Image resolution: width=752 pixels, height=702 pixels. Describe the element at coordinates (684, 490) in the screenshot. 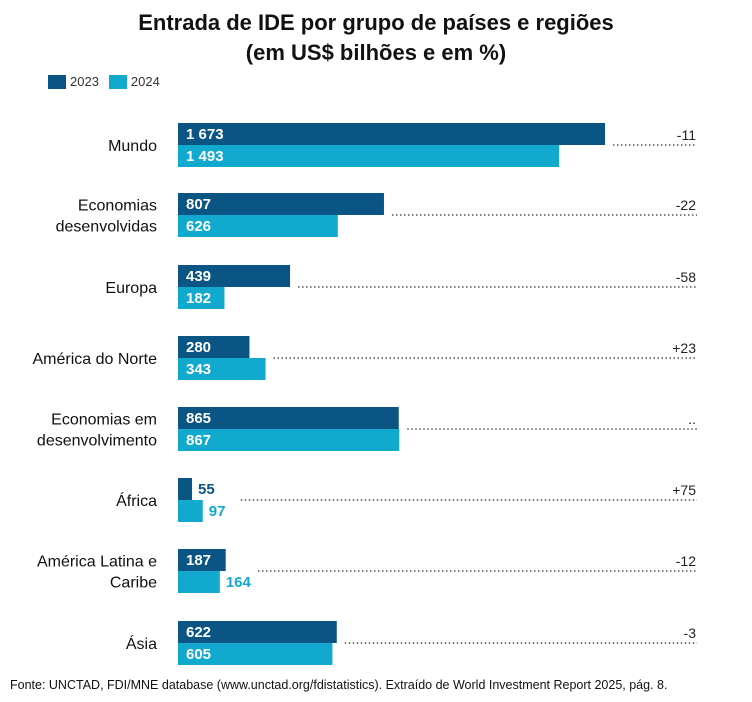

I see `change-label: +75` at that location.